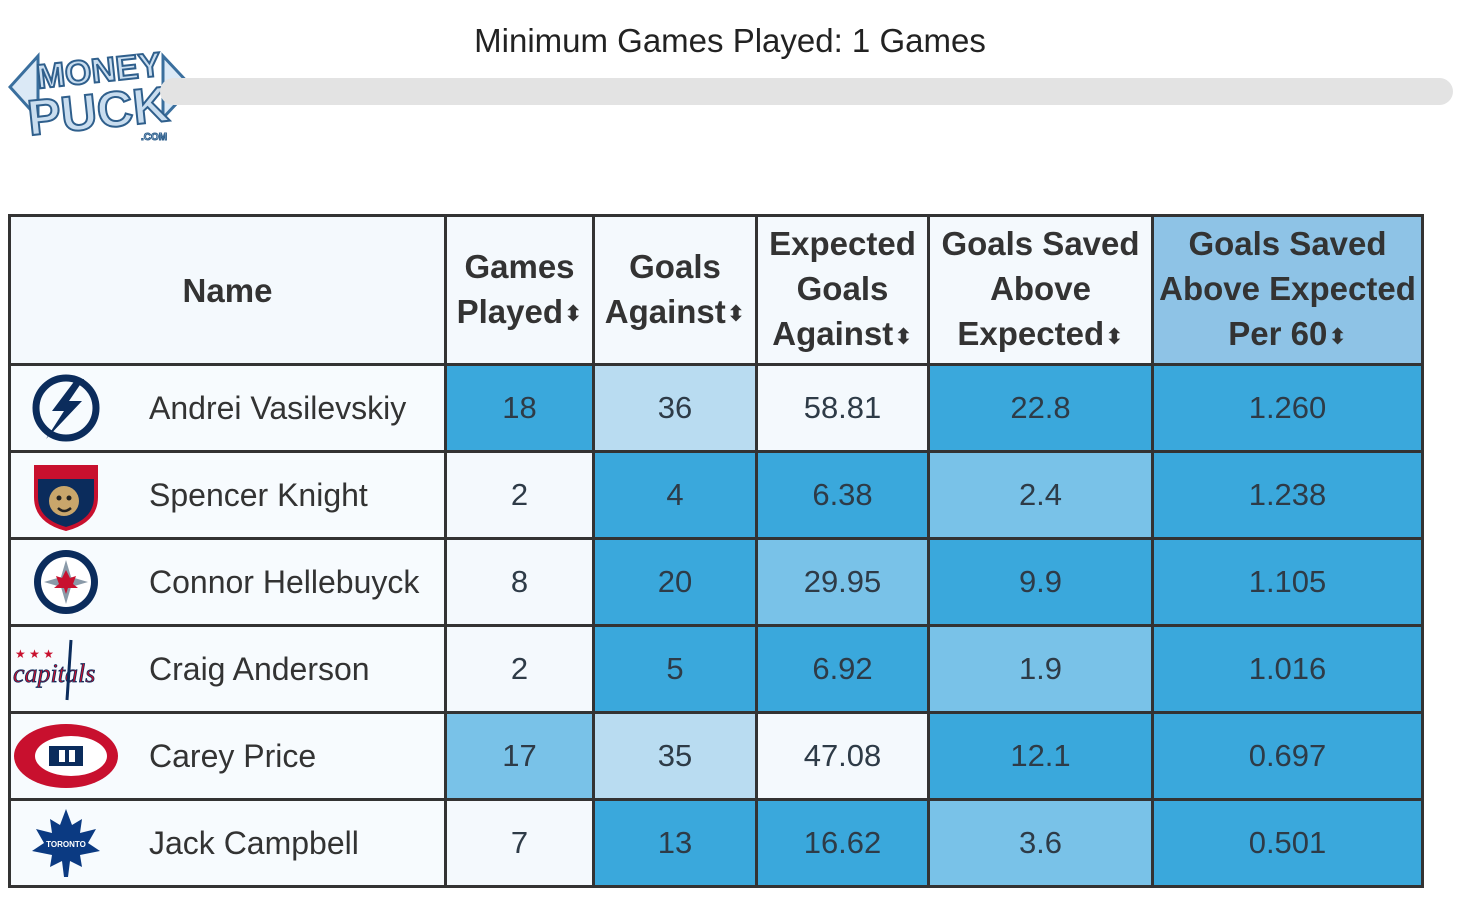 This screenshot has width=1460, height=899. Describe the element at coordinates (102, 92) in the screenshot. I see `moneypuck-logo: MONEY PUCK .COM` at that location.